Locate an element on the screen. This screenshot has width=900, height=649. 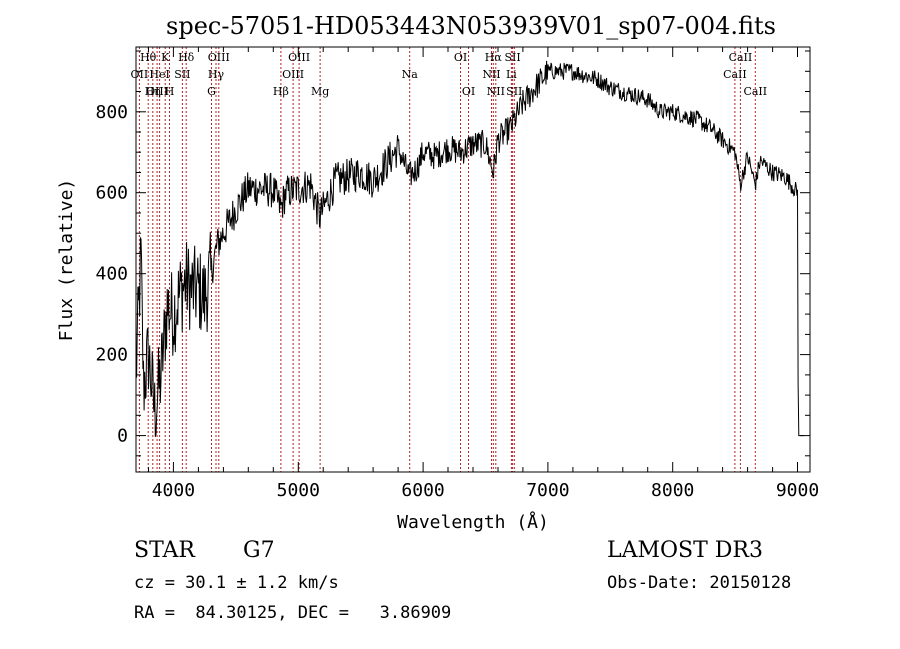
line-label-6: HeI is located at coordinates (159, 74).